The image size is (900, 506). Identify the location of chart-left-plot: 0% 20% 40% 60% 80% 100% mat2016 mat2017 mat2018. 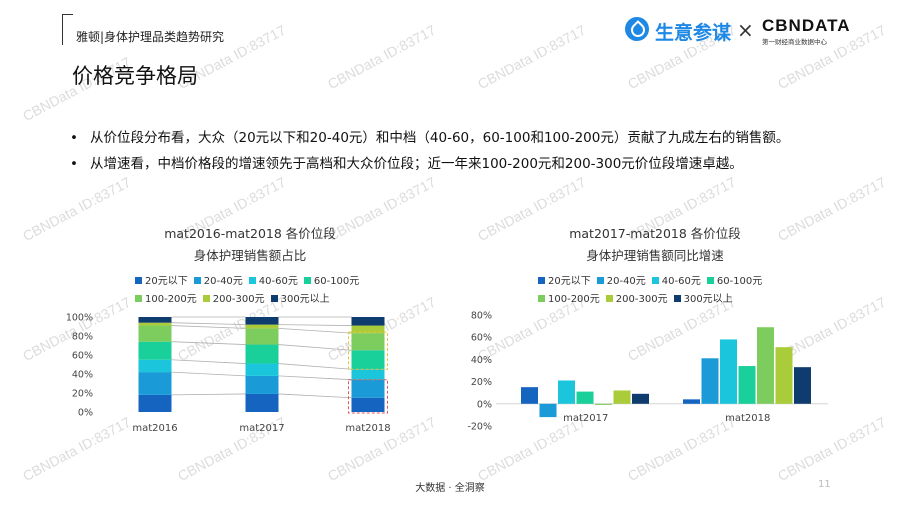
(228, 374).